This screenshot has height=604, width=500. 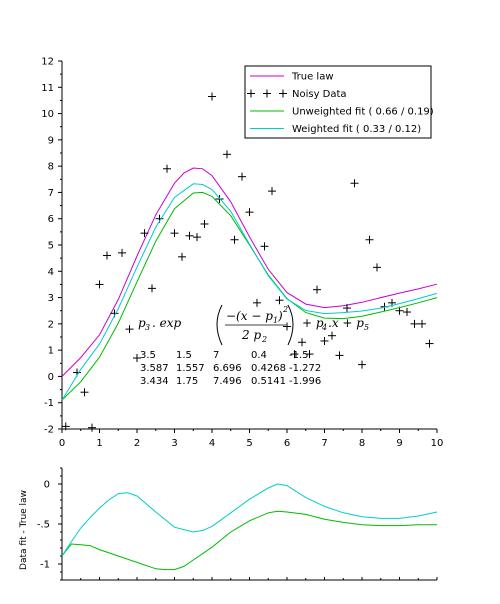 I want to click on x-tick-label: 9, so click(x=399, y=443).